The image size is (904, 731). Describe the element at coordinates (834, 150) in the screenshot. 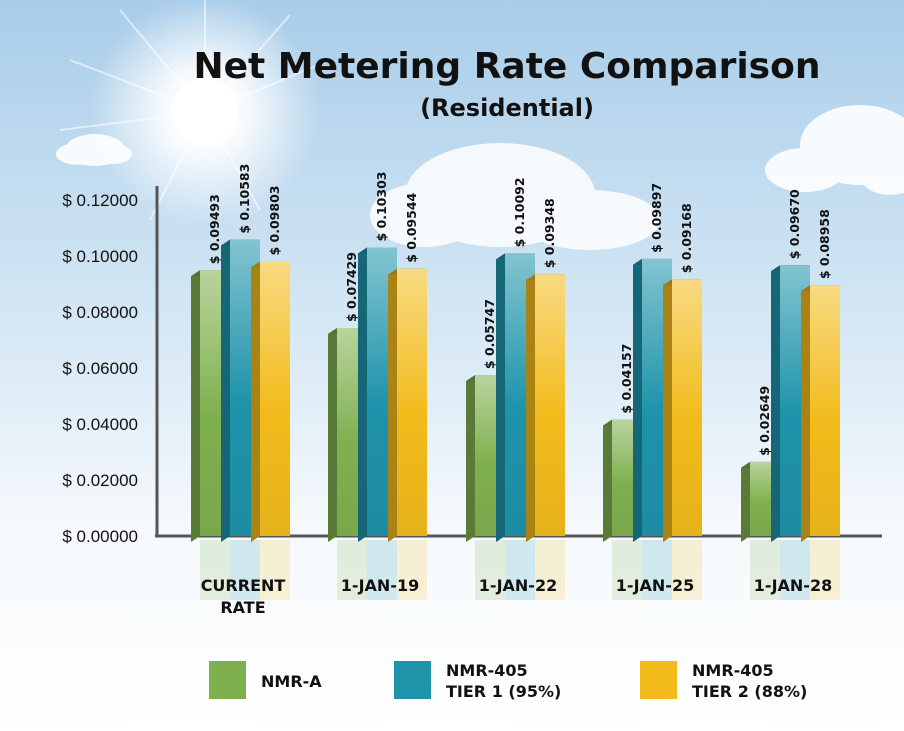

I see `cloud-right-icon` at that location.